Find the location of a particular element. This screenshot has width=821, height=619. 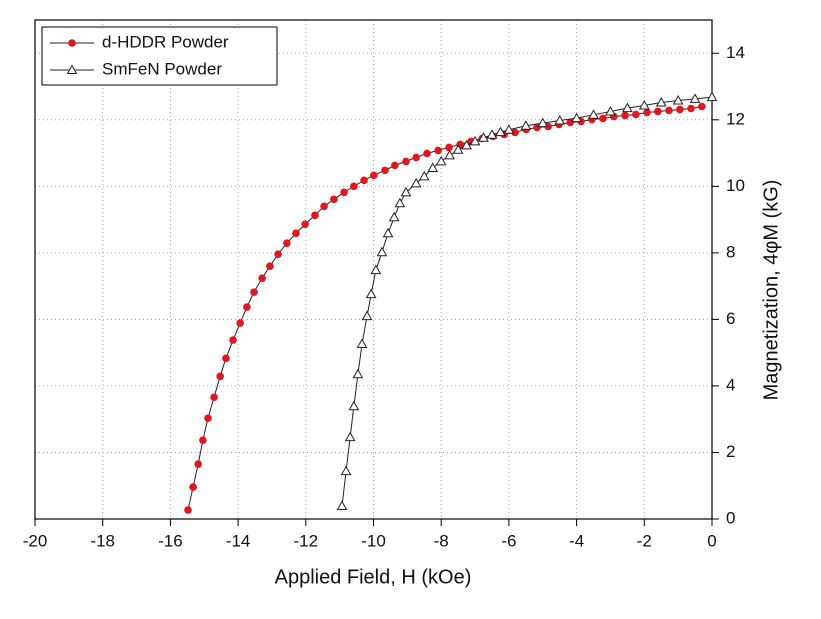

x-tick-label: -20 is located at coordinates (35, 540).